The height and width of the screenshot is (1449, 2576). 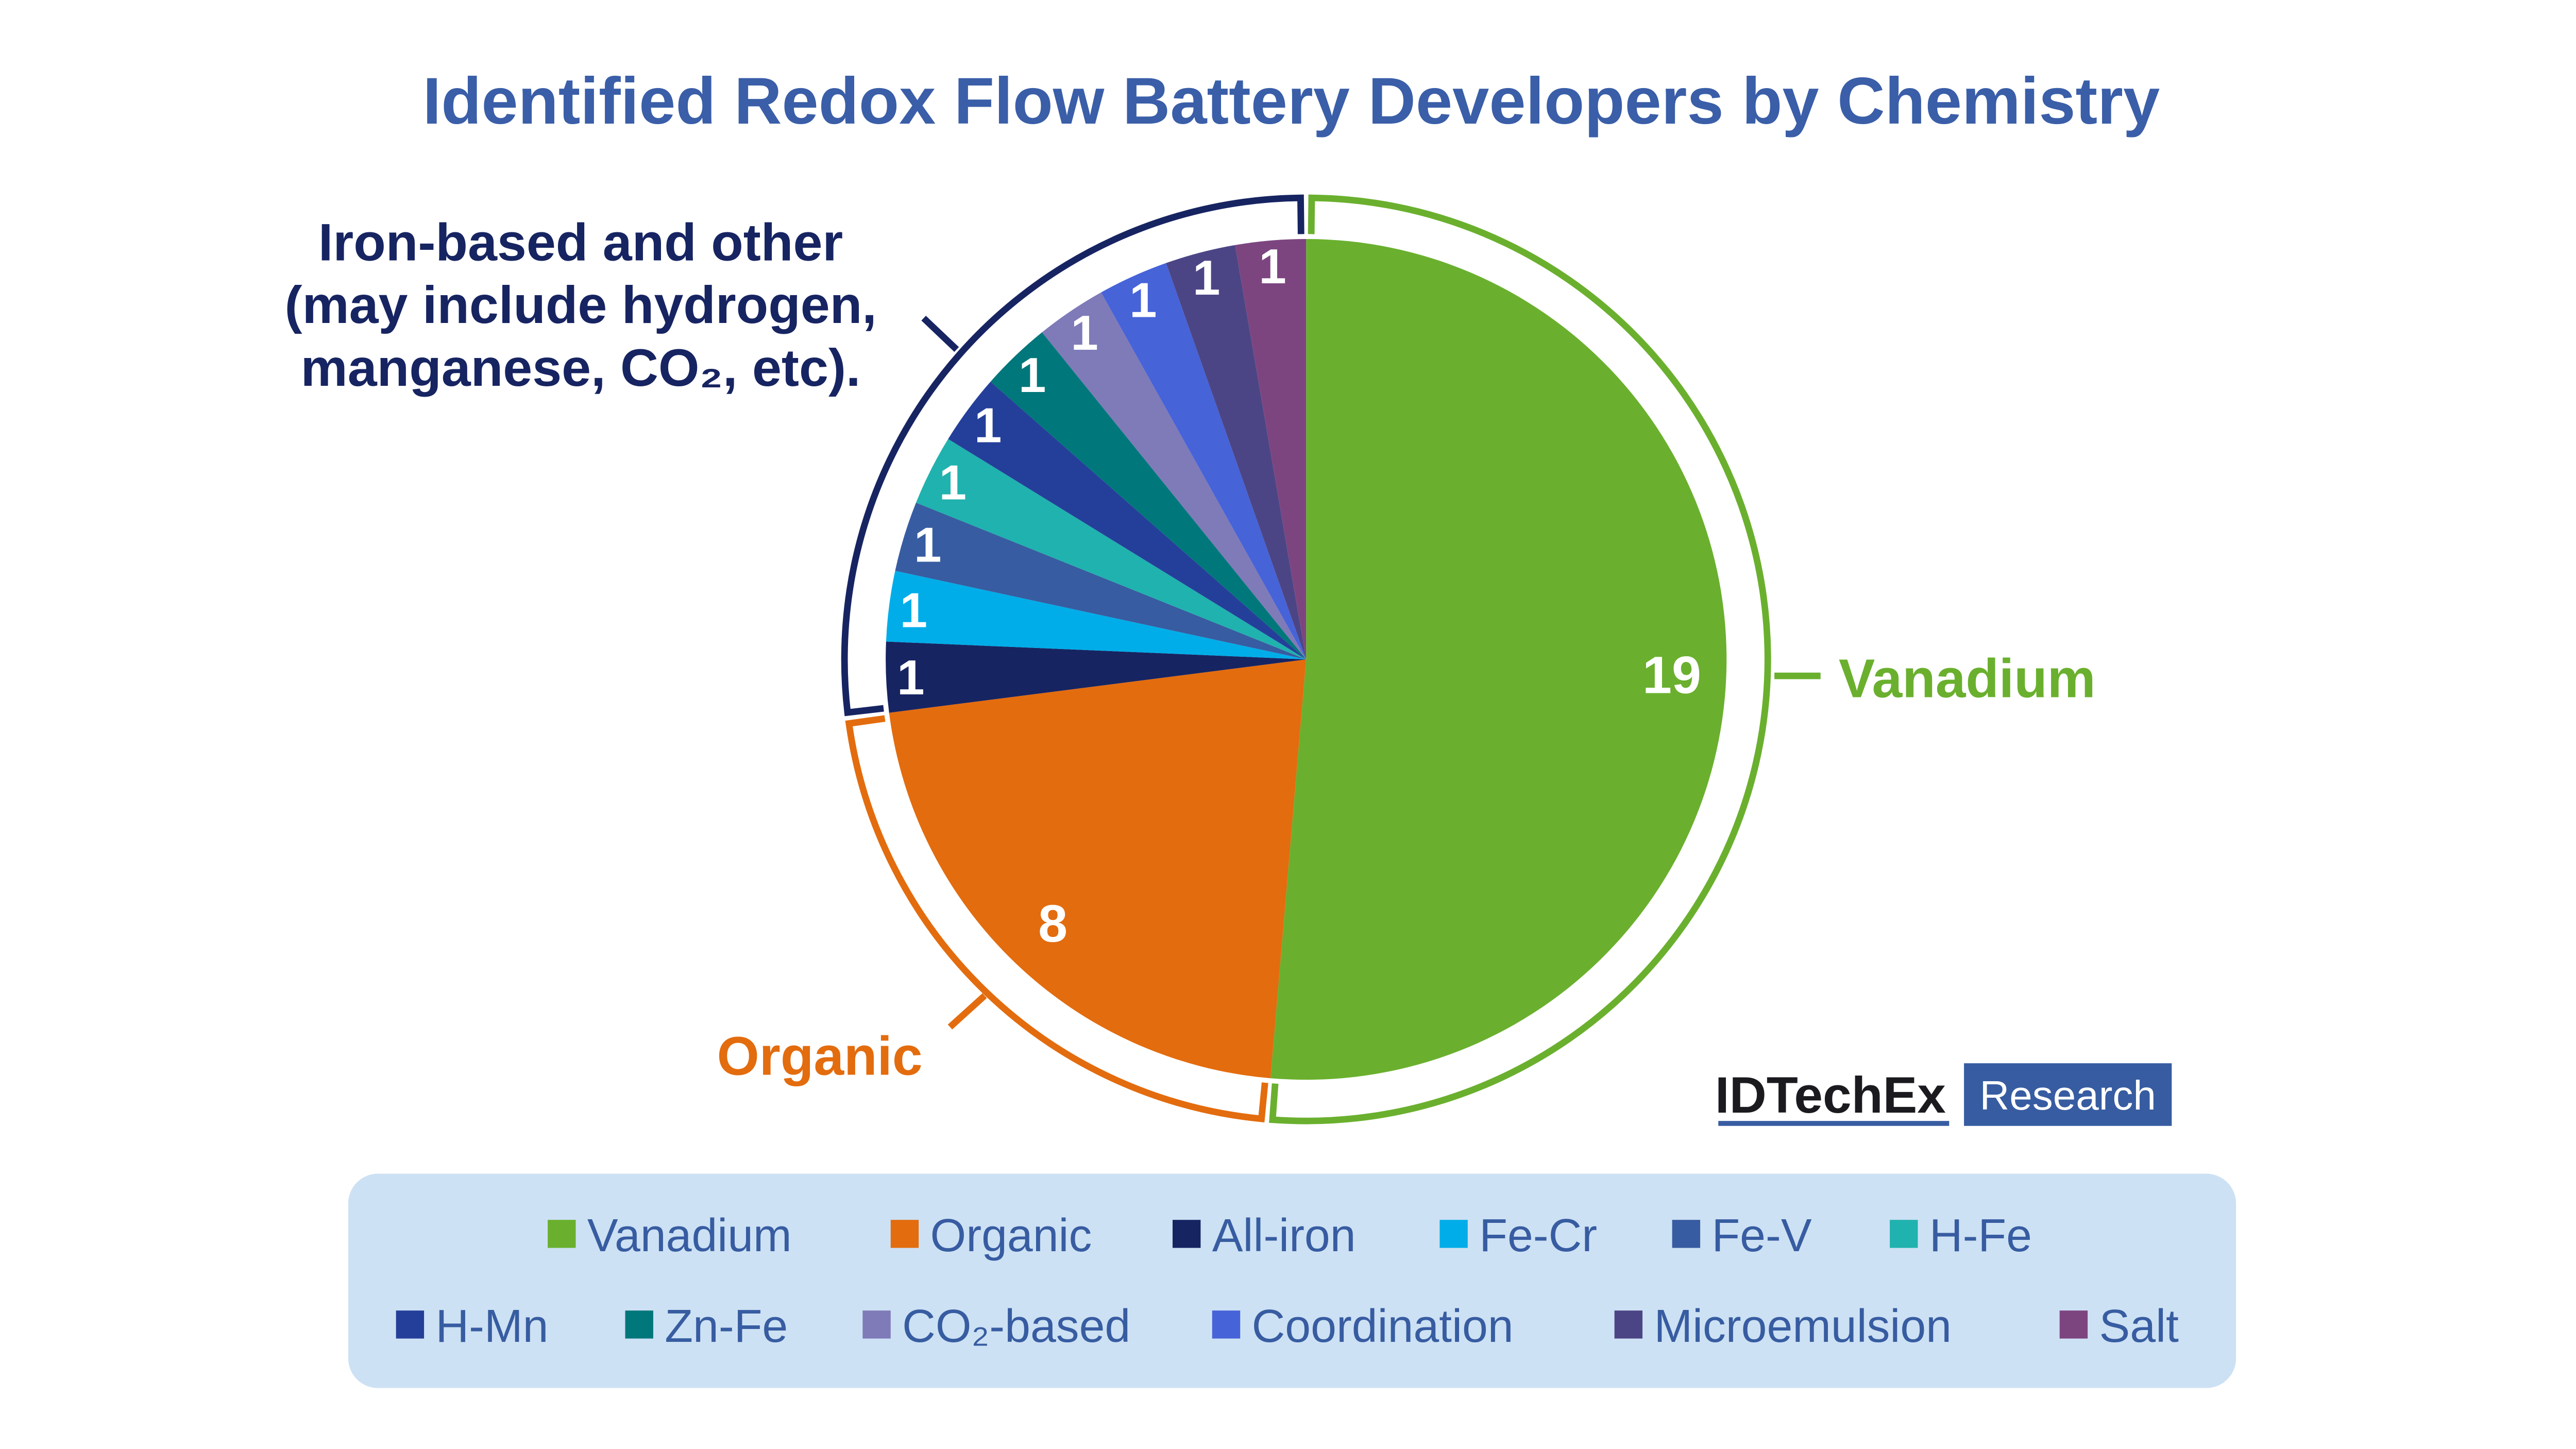 I want to click on svg-text: Research, so click(x=2068, y=1095).